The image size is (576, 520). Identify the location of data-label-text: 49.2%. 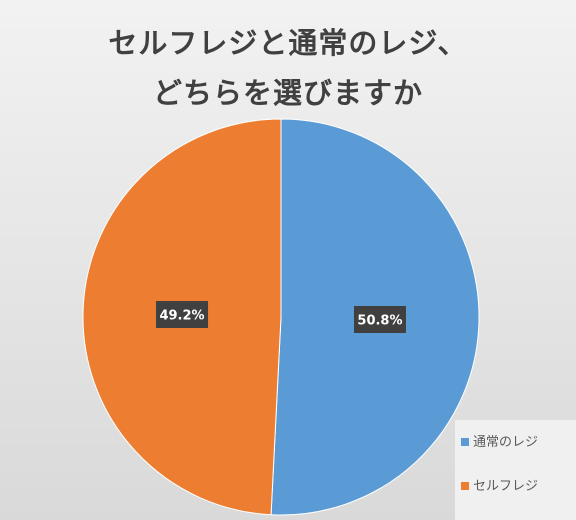
(181, 316).